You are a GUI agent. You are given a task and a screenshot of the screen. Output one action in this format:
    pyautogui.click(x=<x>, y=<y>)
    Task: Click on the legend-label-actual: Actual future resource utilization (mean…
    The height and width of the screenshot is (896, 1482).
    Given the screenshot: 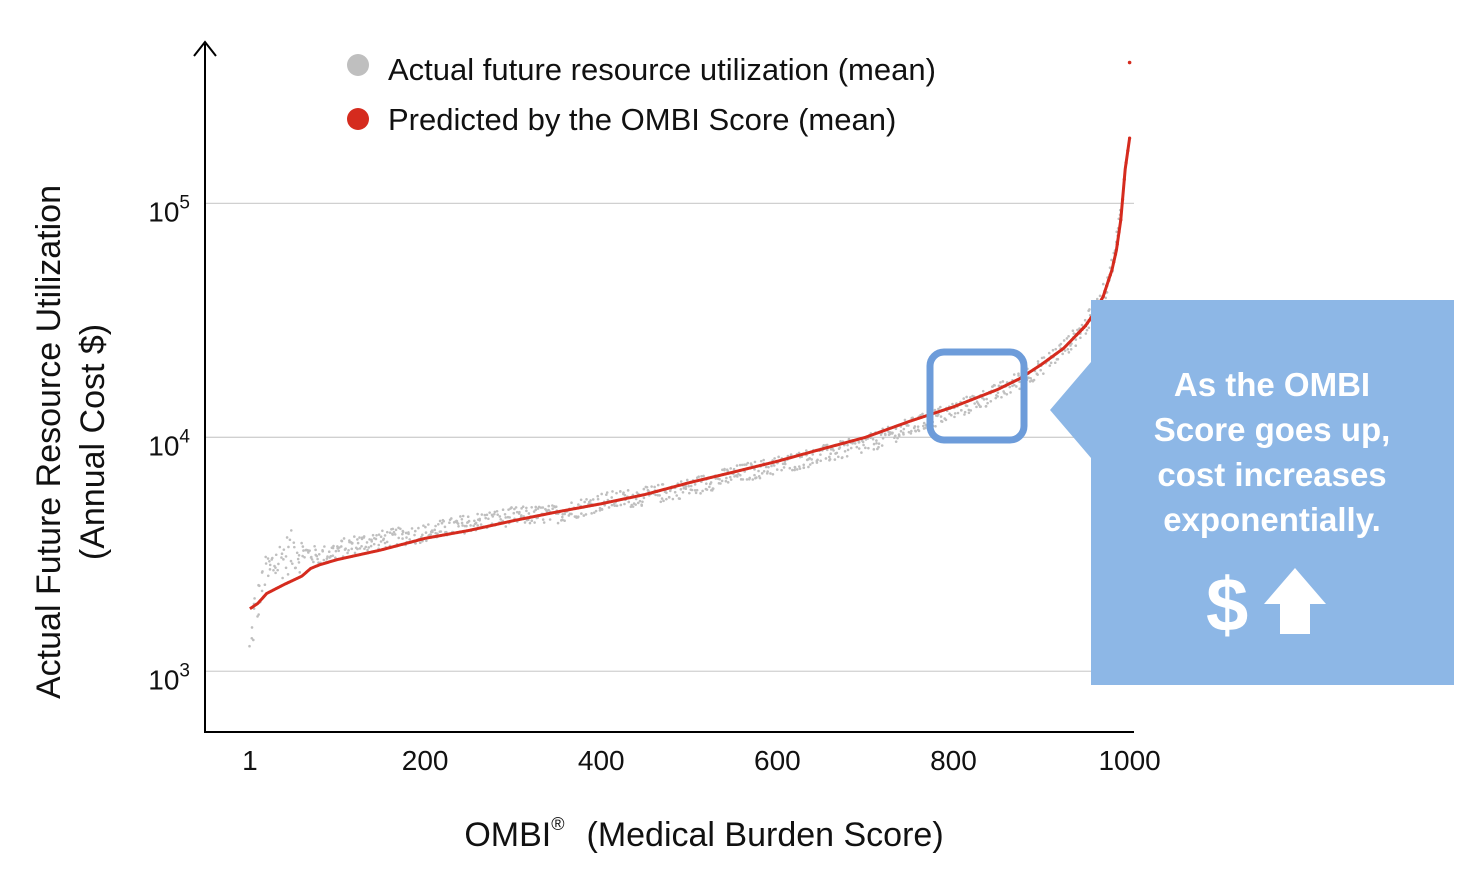 What is the action you would take?
    pyautogui.click(x=662, y=69)
    